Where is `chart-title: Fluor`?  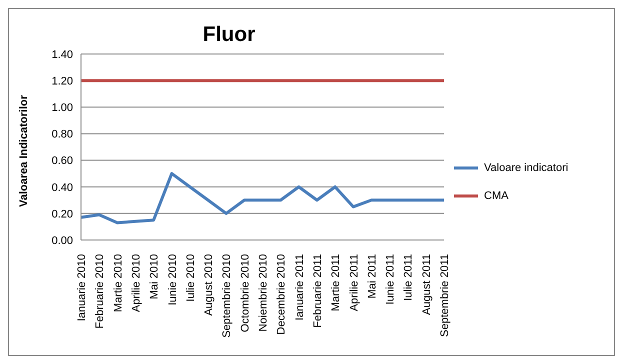 chart-title: Fluor is located at coordinates (229, 35).